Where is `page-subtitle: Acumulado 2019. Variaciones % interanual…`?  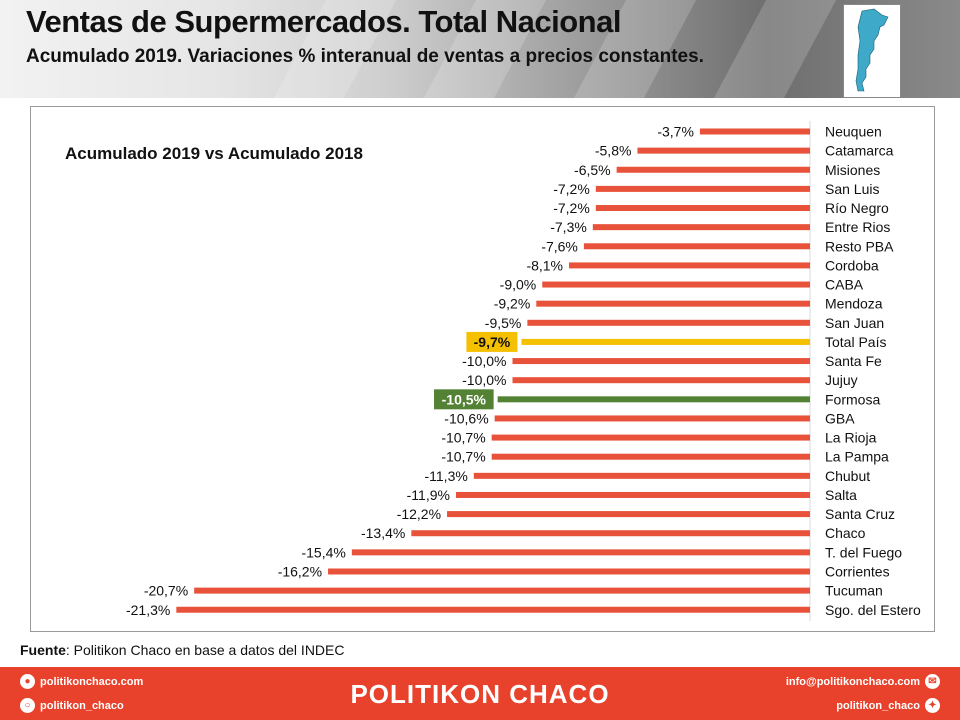
page-subtitle: Acumulado 2019. Variaciones % interanual… is located at coordinates (365, 56).